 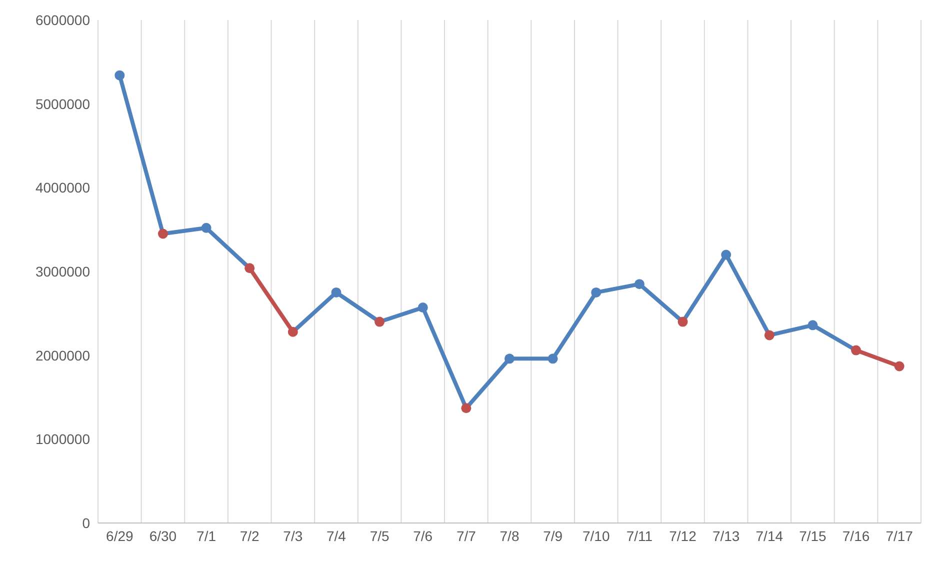 I want to click on x-tick-label: 7/5, so click(x=380, y=536).